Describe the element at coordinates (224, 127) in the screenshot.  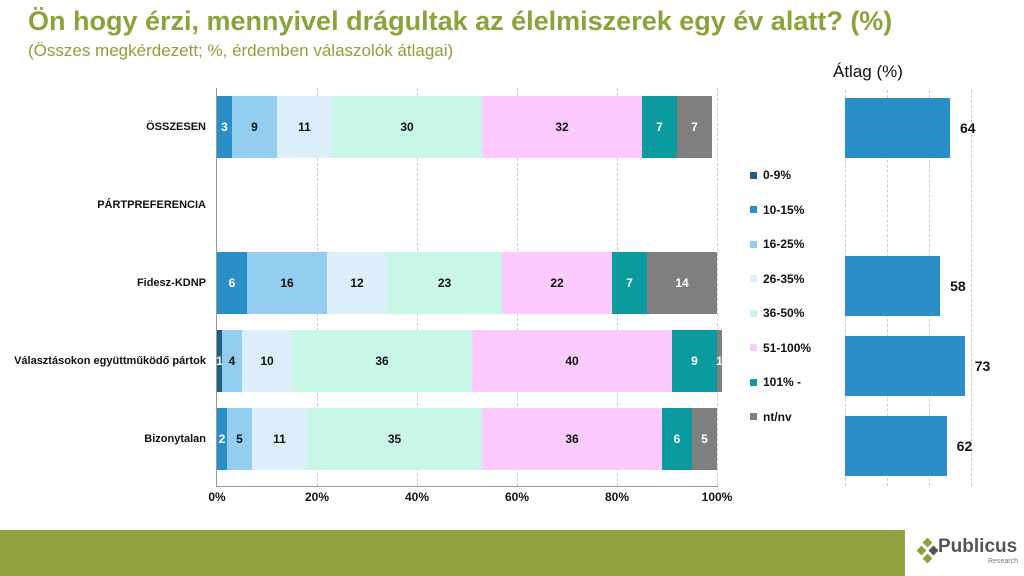
I see `bar-segment: 3` at that location.